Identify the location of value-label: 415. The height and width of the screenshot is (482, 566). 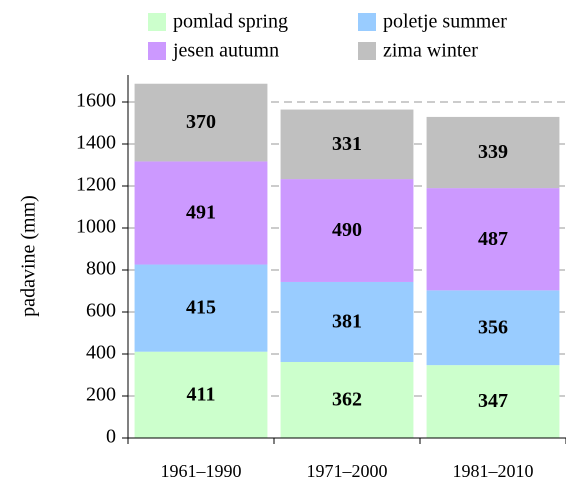
(201, 308).